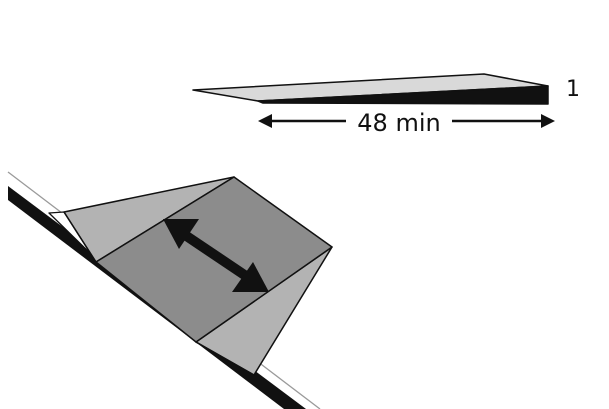 The width and height of the screenshot is (609, 409). I want to click on ramp-height-label: 1, so click(573, 89).